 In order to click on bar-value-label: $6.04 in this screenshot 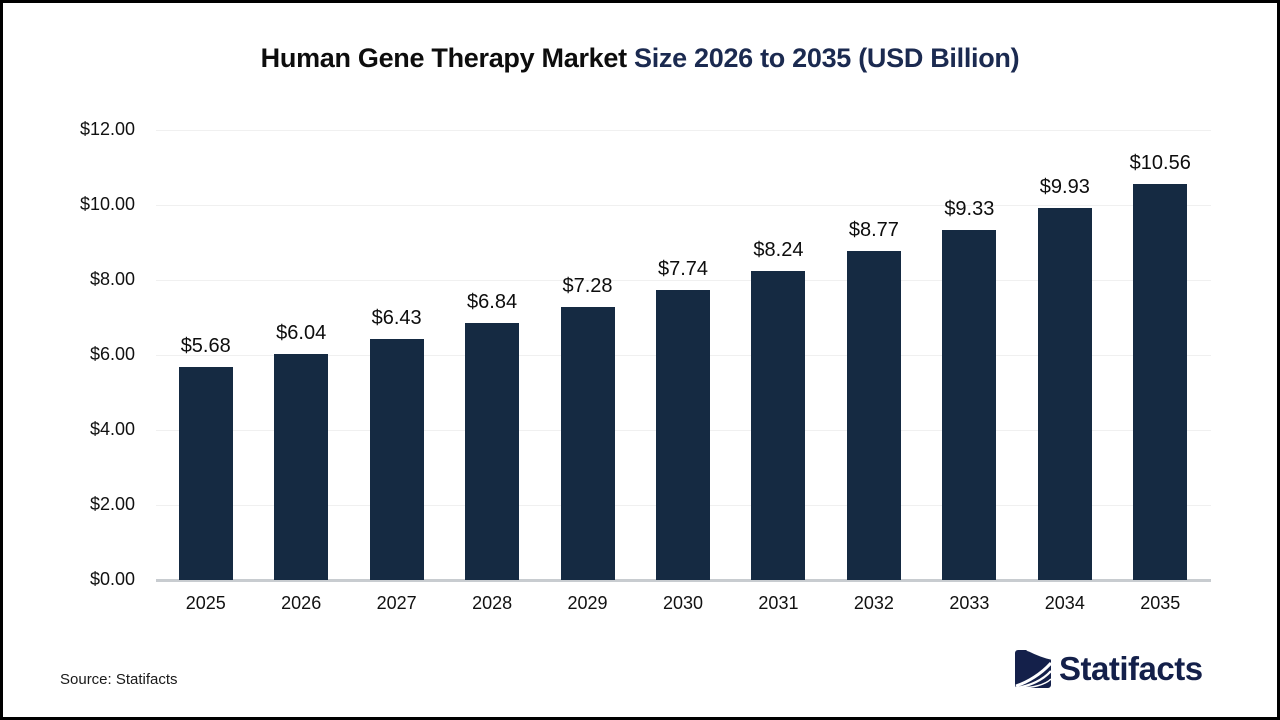, I will do `click(301, 333)`.